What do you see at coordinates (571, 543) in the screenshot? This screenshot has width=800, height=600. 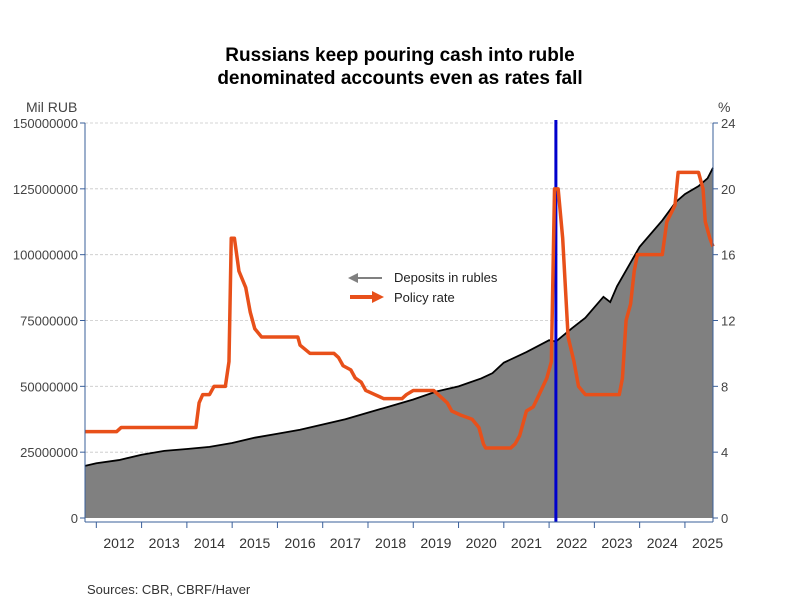 I see `x-tick-label: 2022` at bounding box center [571, 543].